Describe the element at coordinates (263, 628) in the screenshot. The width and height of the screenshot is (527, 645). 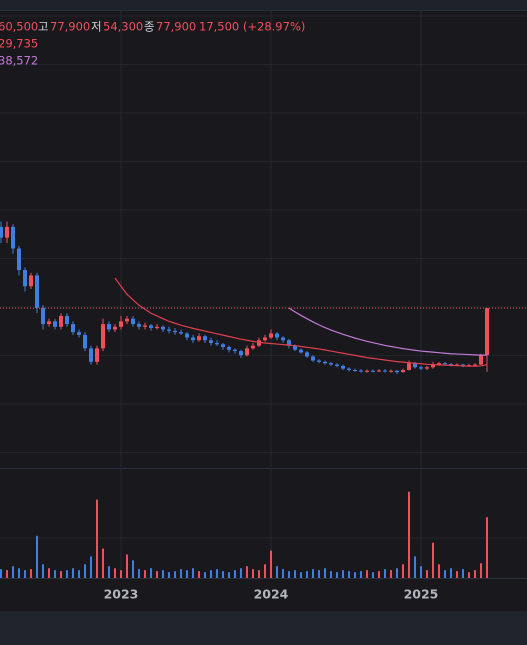
I see `bottom-bar` at that location.